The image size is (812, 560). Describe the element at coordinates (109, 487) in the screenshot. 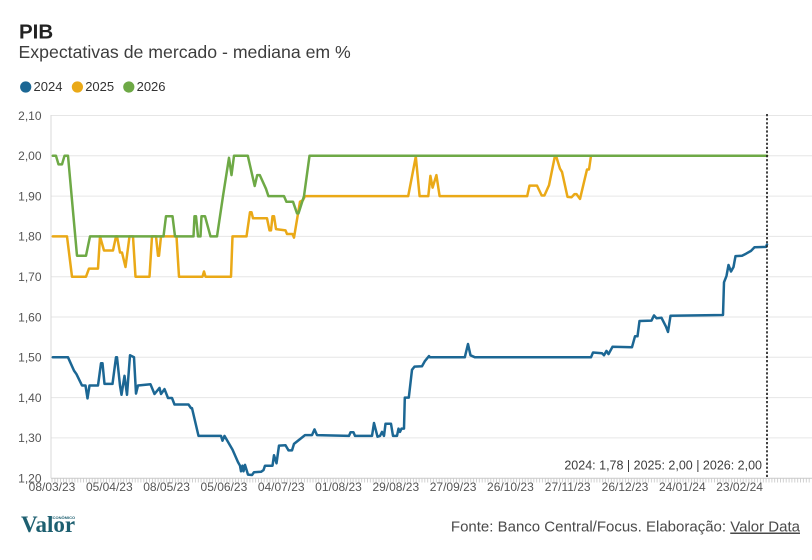

I see `svg-text: 05/04/23` at that location.